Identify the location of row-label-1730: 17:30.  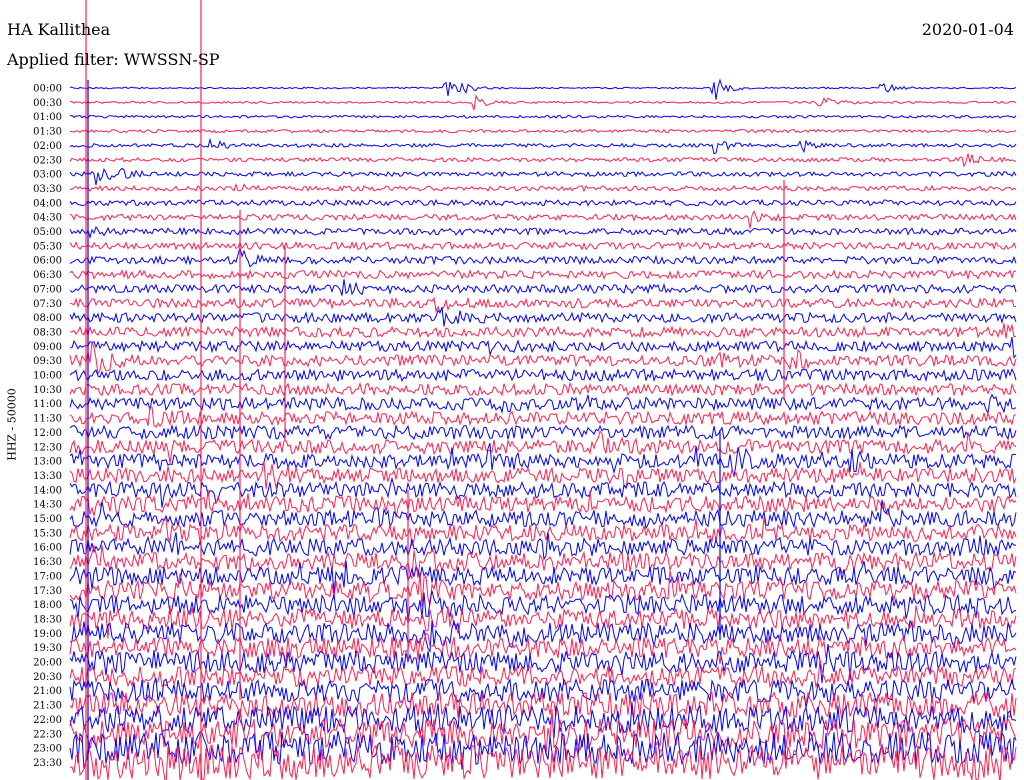
(47, 591).